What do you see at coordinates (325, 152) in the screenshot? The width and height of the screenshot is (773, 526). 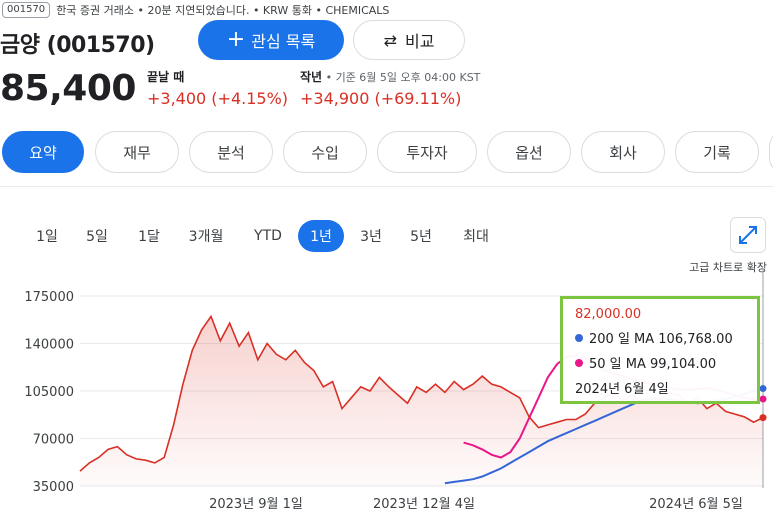 I see `tab-earnings: 수입` at bounding box center [325, 152].